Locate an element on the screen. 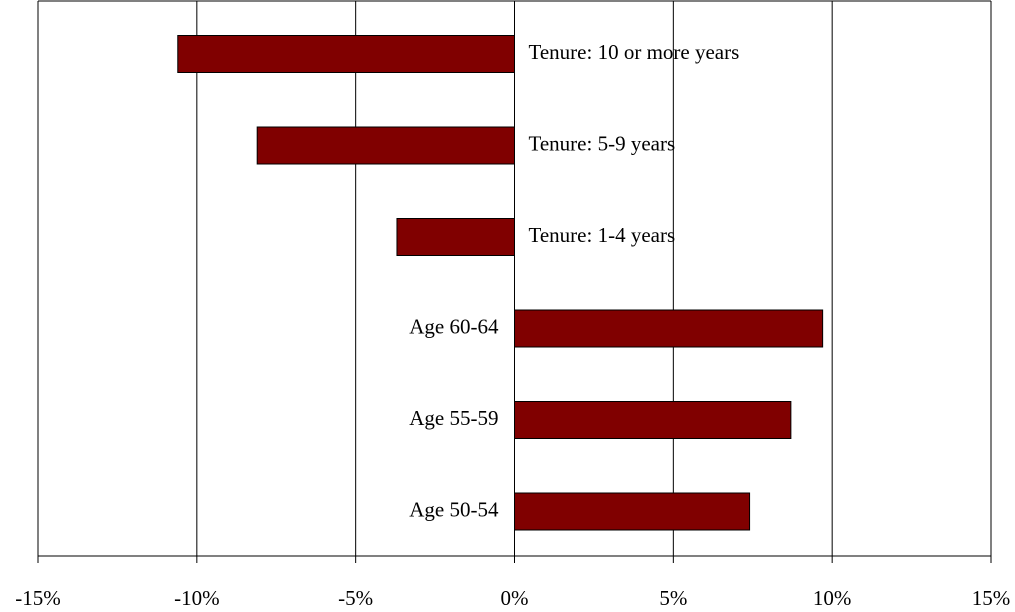  x-tick-label: 0% is located at coordinates (515, 598).